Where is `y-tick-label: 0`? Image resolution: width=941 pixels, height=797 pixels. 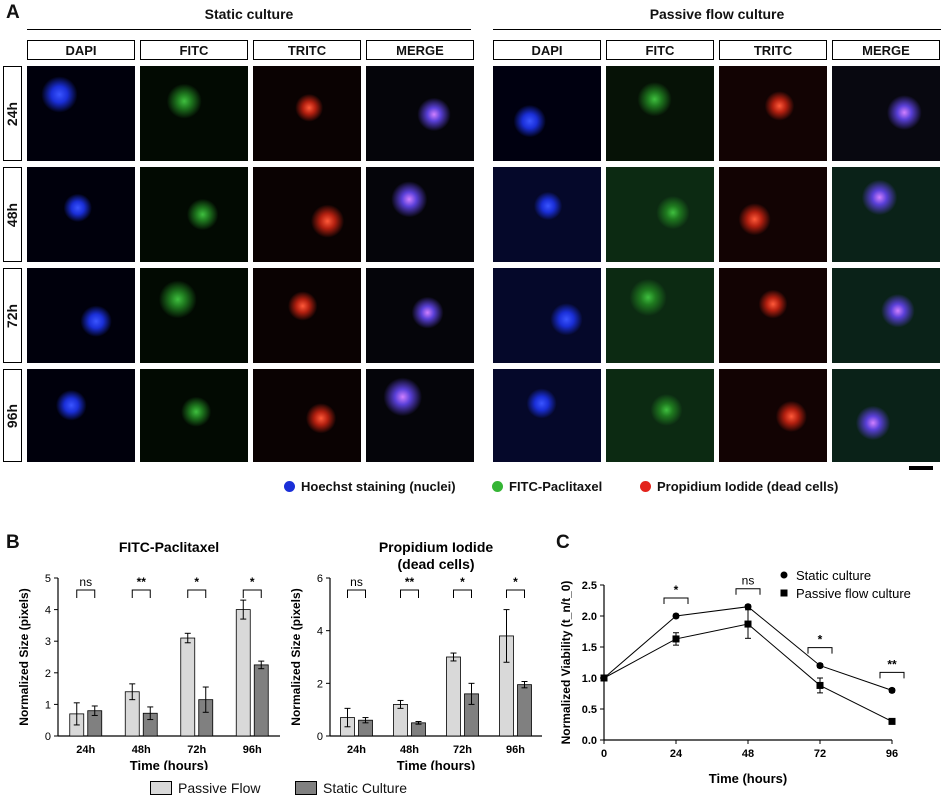 y-tick-label: 0 is located at coordinates (48, 737).